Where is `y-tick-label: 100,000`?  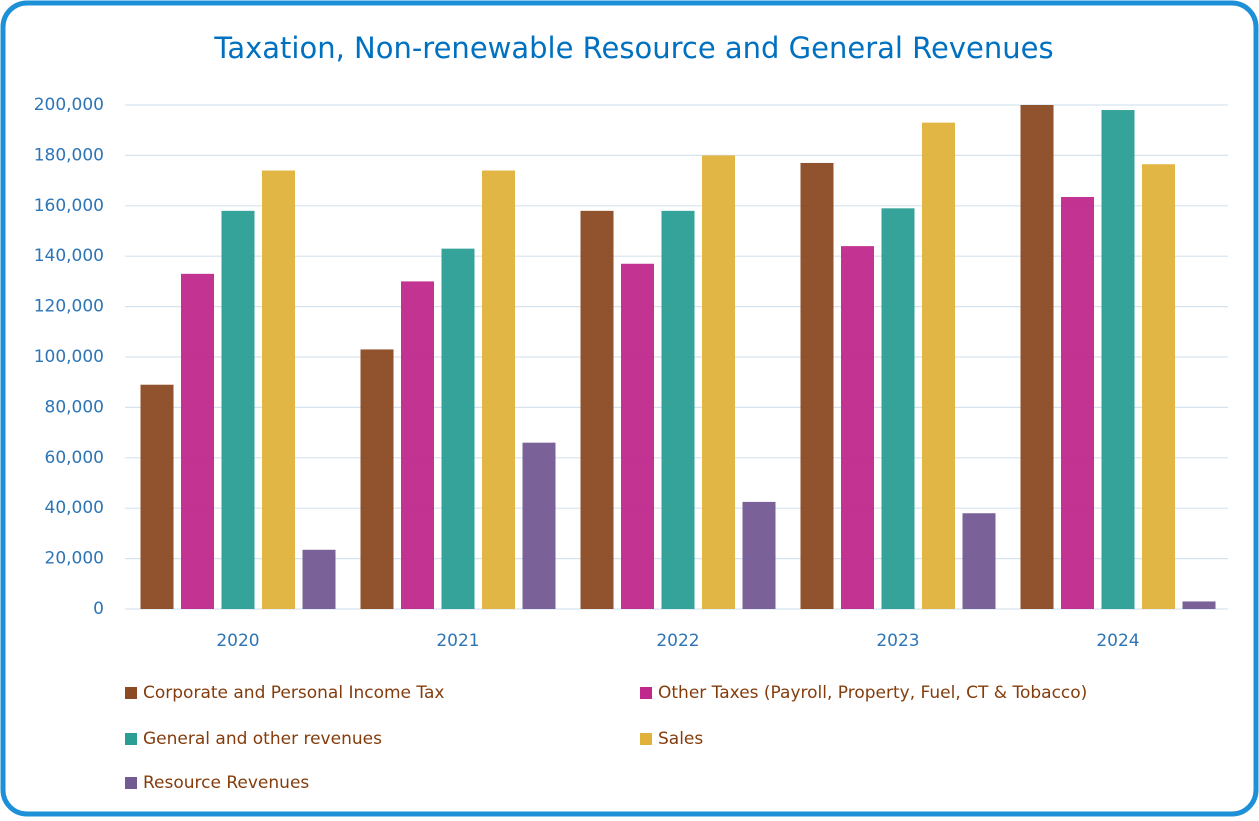
y-tick-label: 100,000 is located at coordinates (69, 357).